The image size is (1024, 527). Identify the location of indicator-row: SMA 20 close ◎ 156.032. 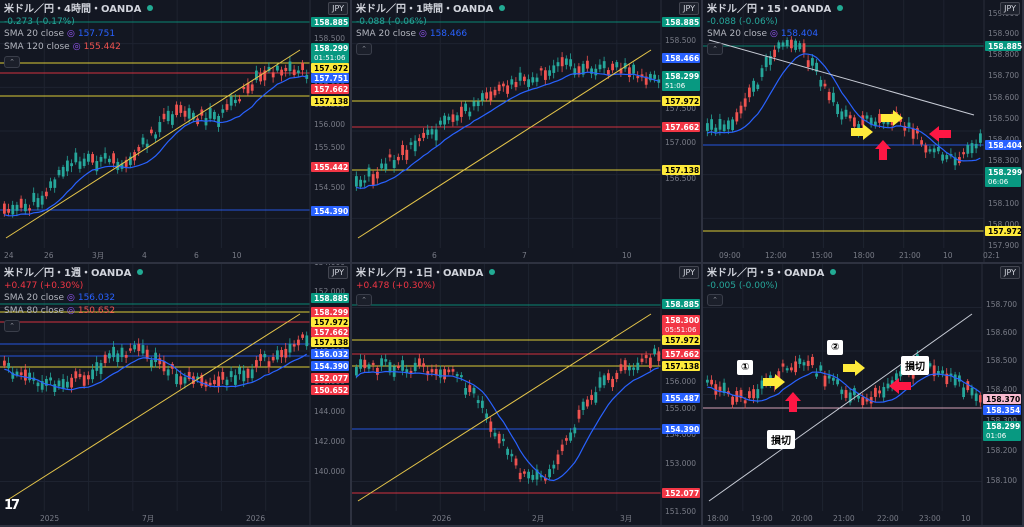
(73, 298).